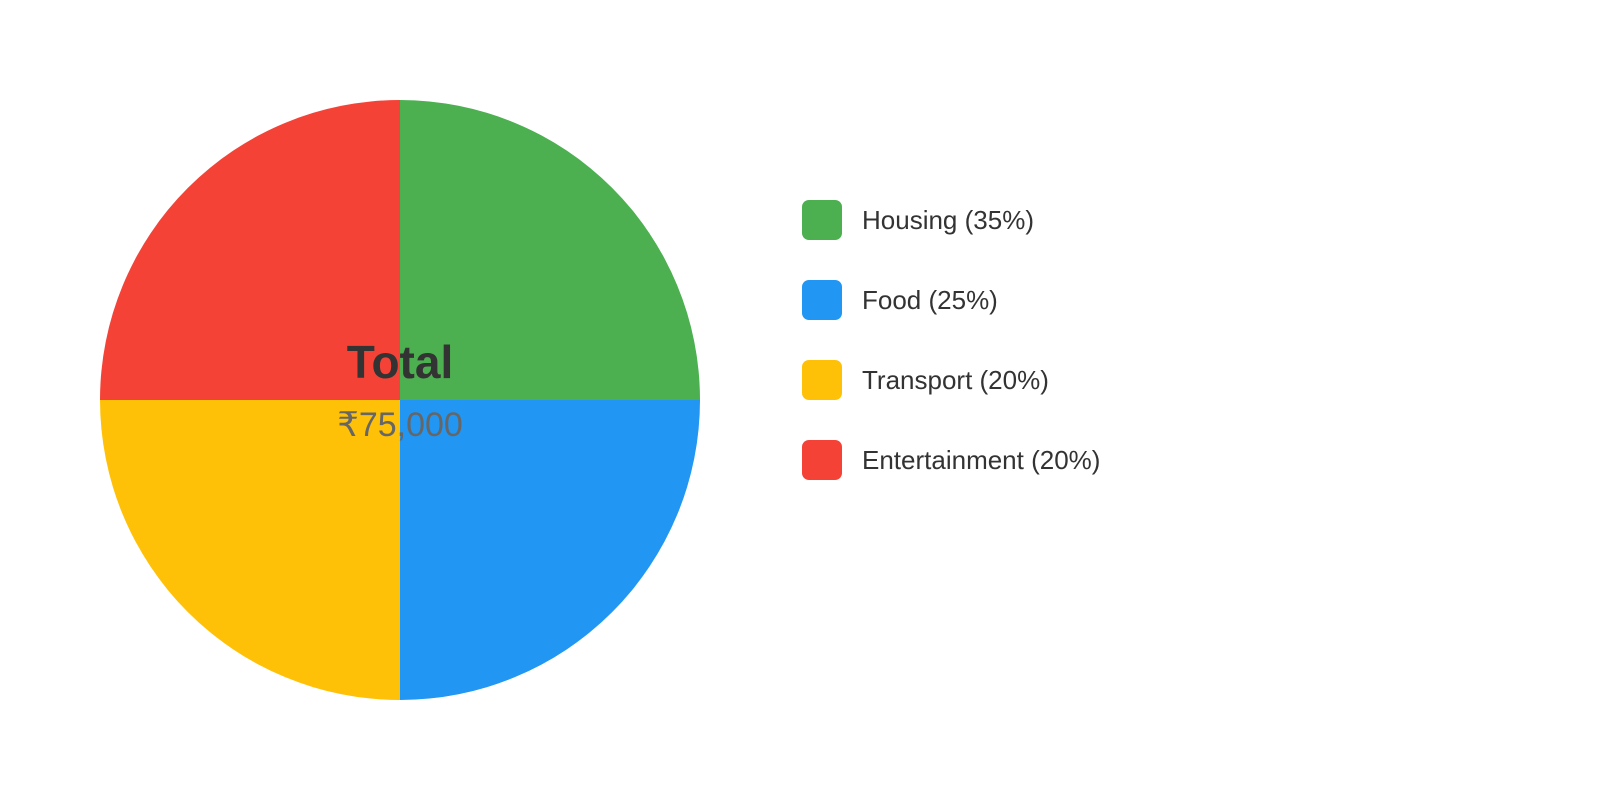 The width and height of the screenshot is (1600, 800). What do you see at coordinates (955, 379) in the screenshot?
I see `legend-label-transport: Transport (20%)` at bounding box center [955, 379].